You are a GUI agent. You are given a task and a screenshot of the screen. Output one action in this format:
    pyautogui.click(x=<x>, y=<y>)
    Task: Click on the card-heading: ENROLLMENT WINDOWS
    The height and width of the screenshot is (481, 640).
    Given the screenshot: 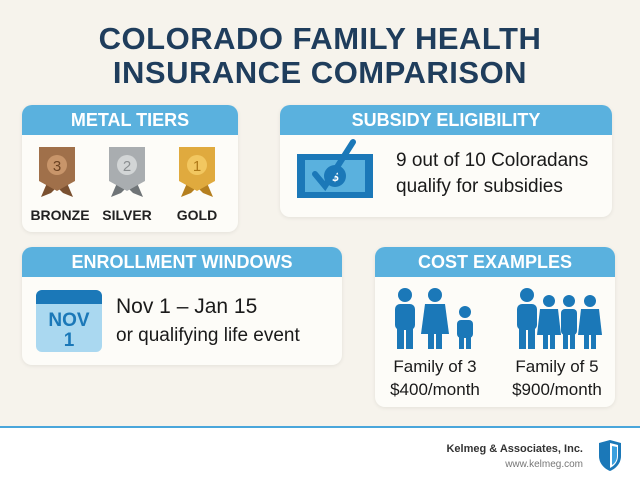 What is the action you would take?
    pyautogui.click(x=182, y=262)
    